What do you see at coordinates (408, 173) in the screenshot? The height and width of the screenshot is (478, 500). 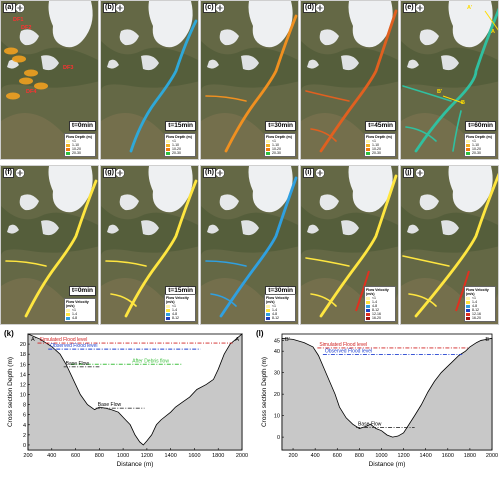 I see `panel-label: (j)` at bounding box center [408, 173].